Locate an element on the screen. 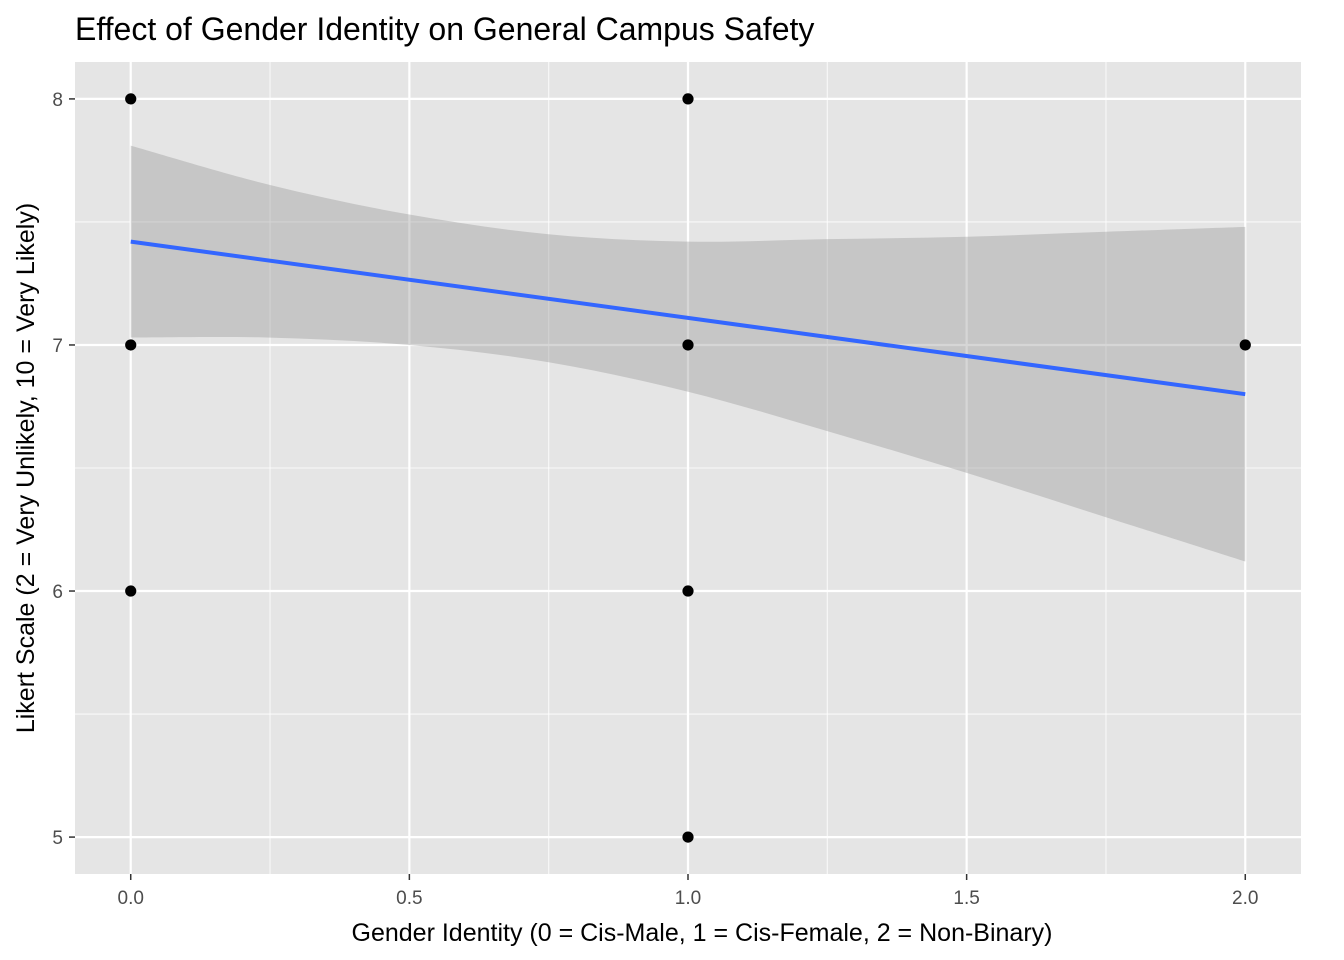 This screenshot has width=1344, height=960. y-tick-label-3: 8 is located at coordinates (57, 100).